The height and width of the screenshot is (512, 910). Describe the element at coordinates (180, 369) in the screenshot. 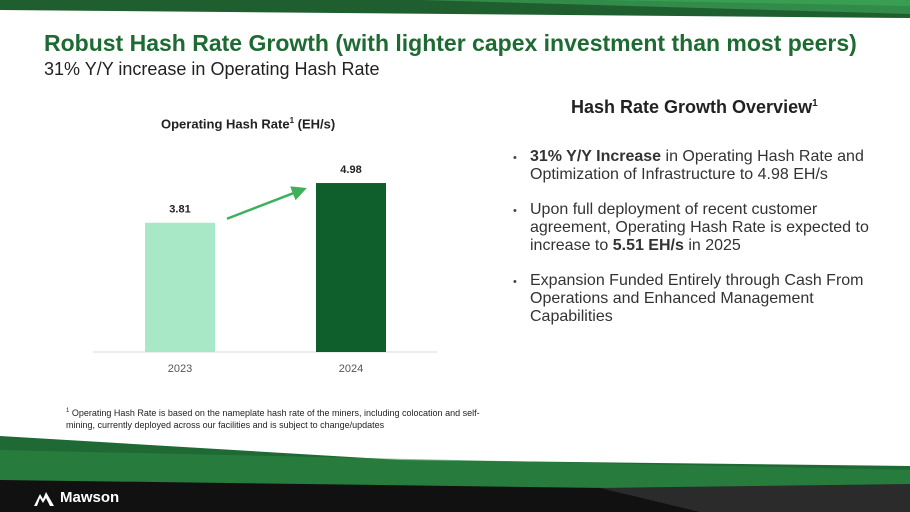

I see `x-tick-label-2023: 2023` at that location.